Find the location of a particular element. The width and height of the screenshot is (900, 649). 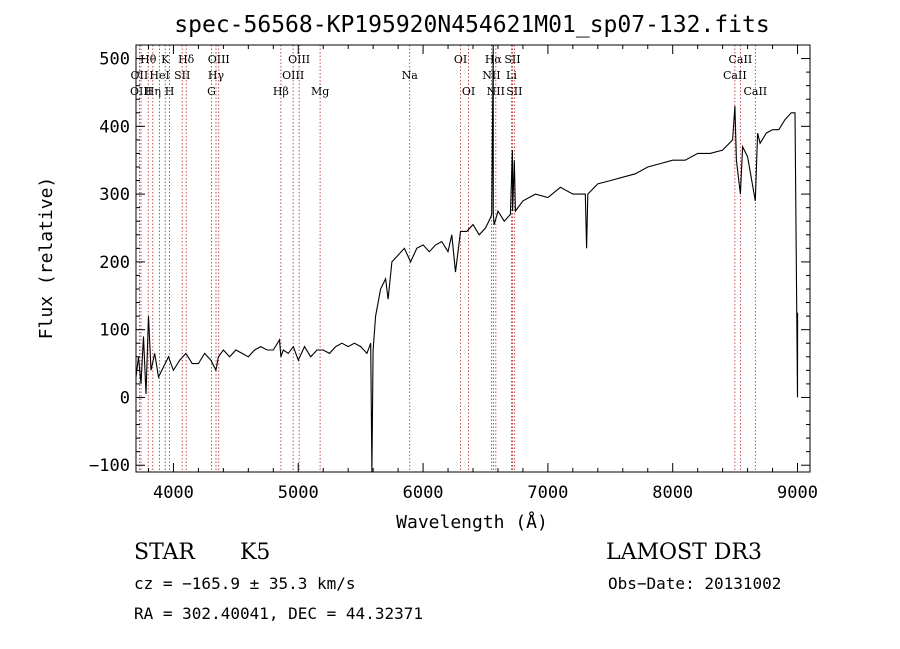

y-axis-label: Flux (relative) is located at coordinates (46, 258).